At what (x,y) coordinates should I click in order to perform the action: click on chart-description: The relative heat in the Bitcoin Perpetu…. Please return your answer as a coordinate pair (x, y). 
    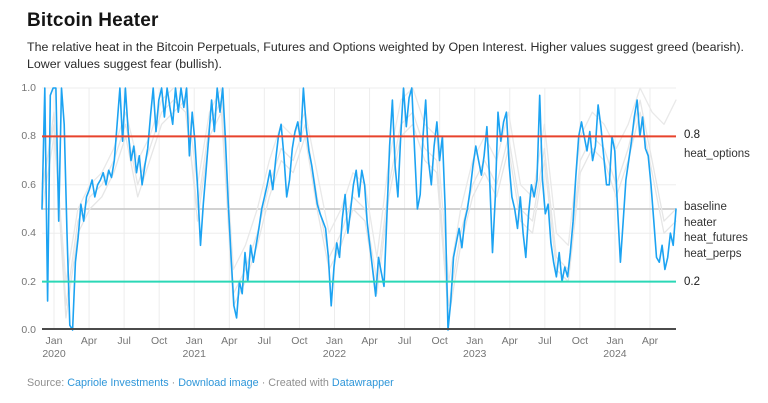
    Looking at the image, I should click on (385, 55).